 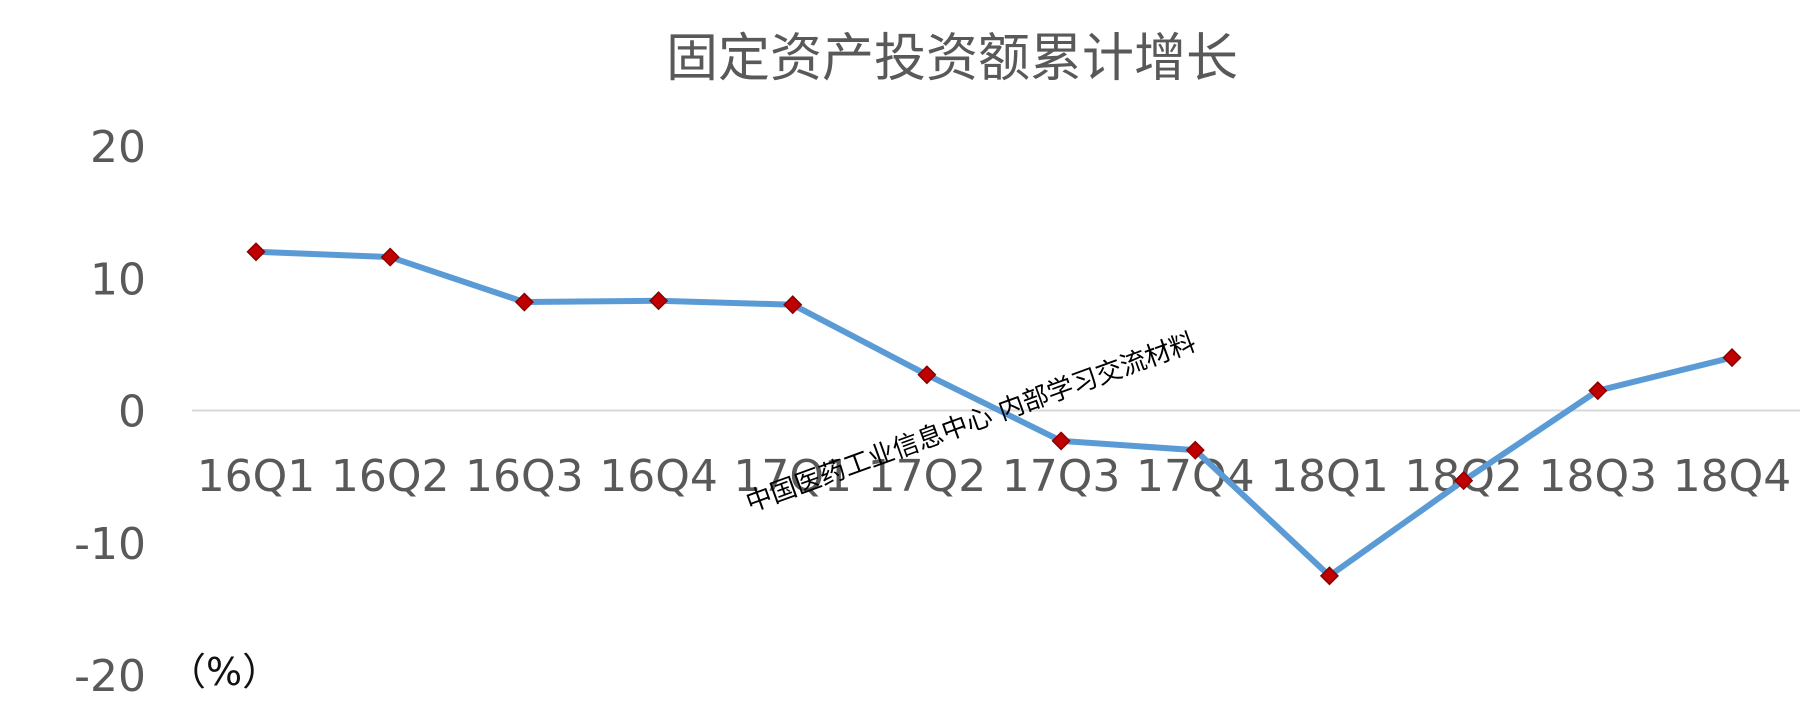 I want to click on y-axis-ticks: 20 10 0 -10 -20, so click(x=110, y=412).